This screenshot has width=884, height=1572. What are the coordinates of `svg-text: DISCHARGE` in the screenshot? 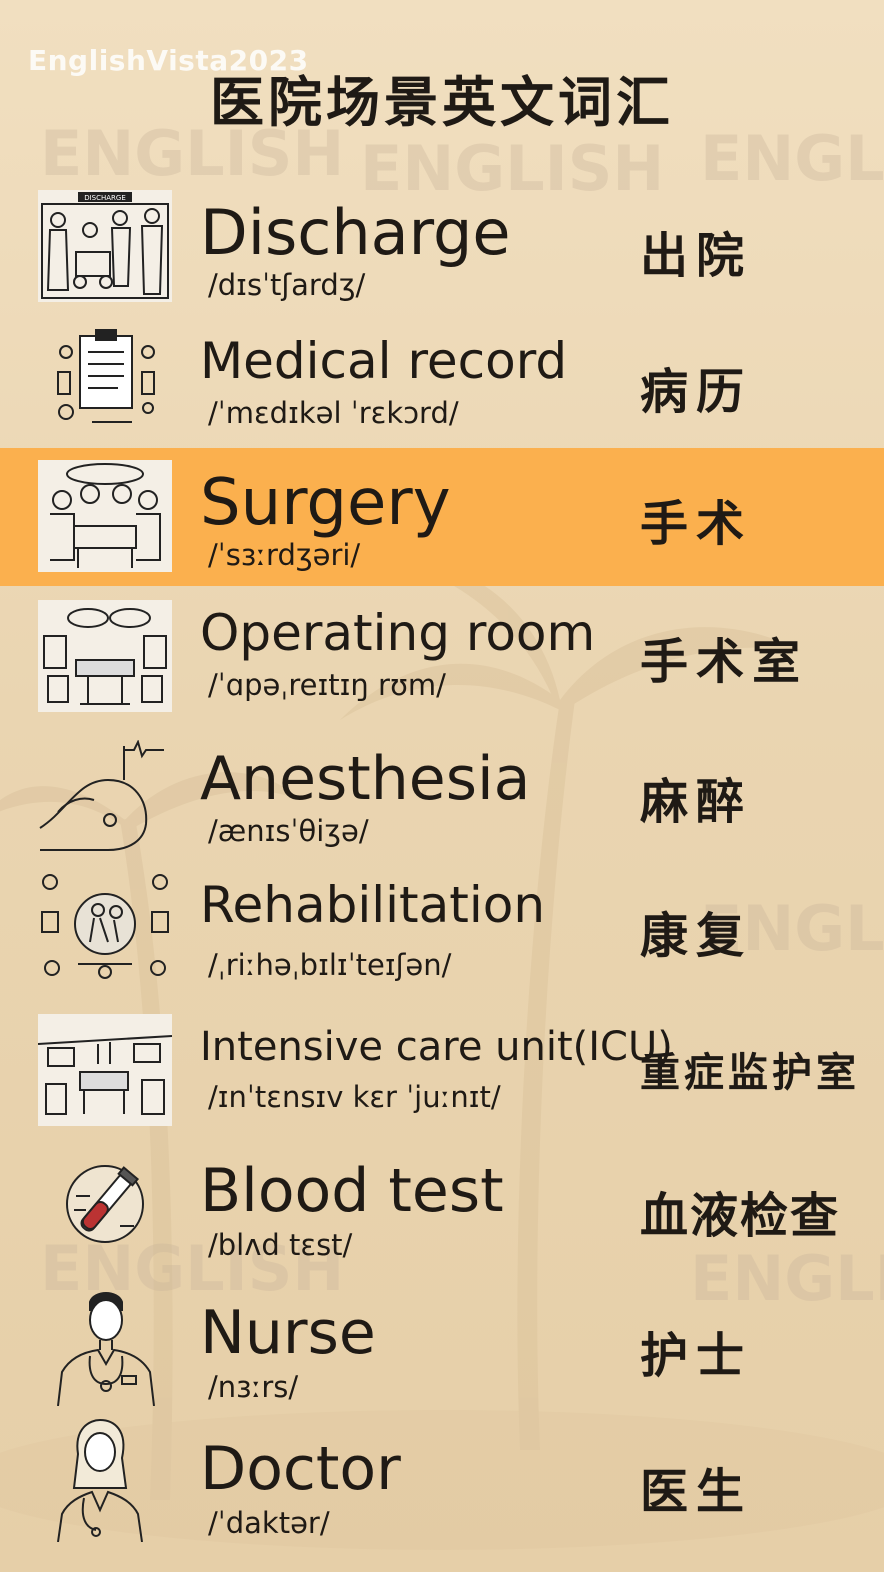 It's located at (105, 198).